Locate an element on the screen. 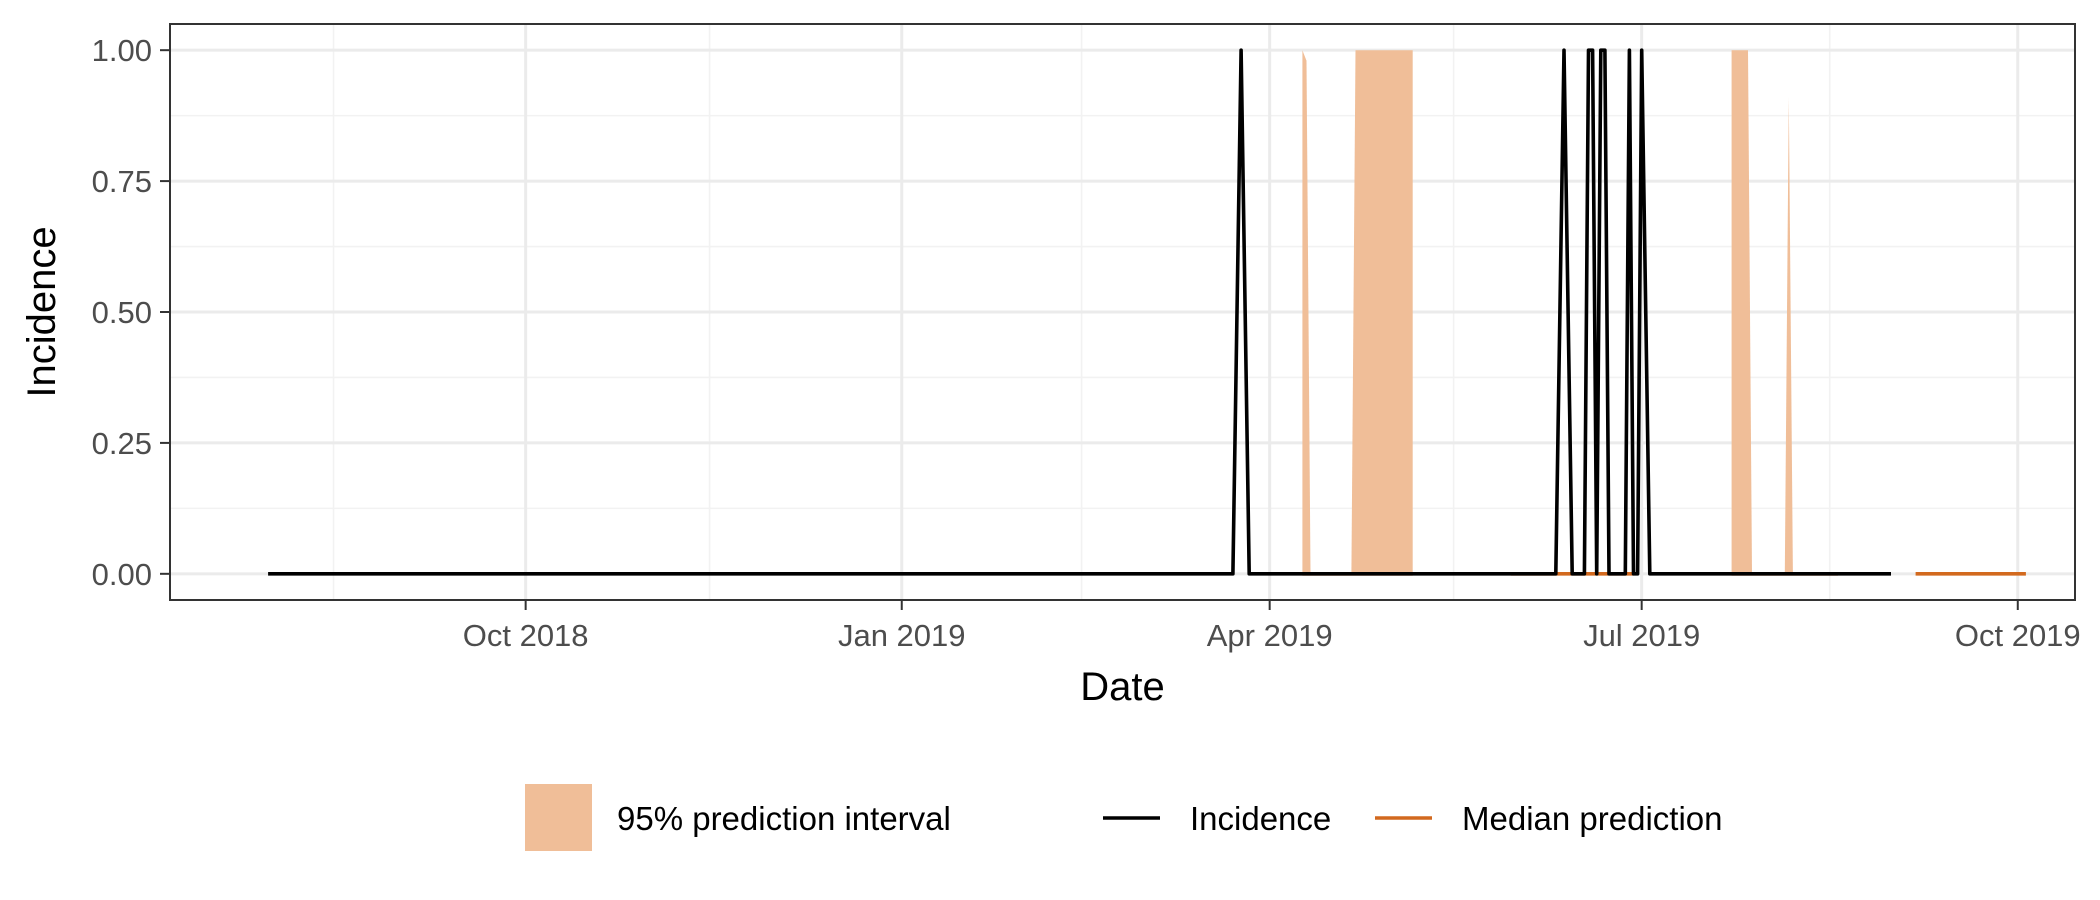 The image size is (2100, 900). x-tick-label: Jan 2019 is located at coordinates (902, 635).